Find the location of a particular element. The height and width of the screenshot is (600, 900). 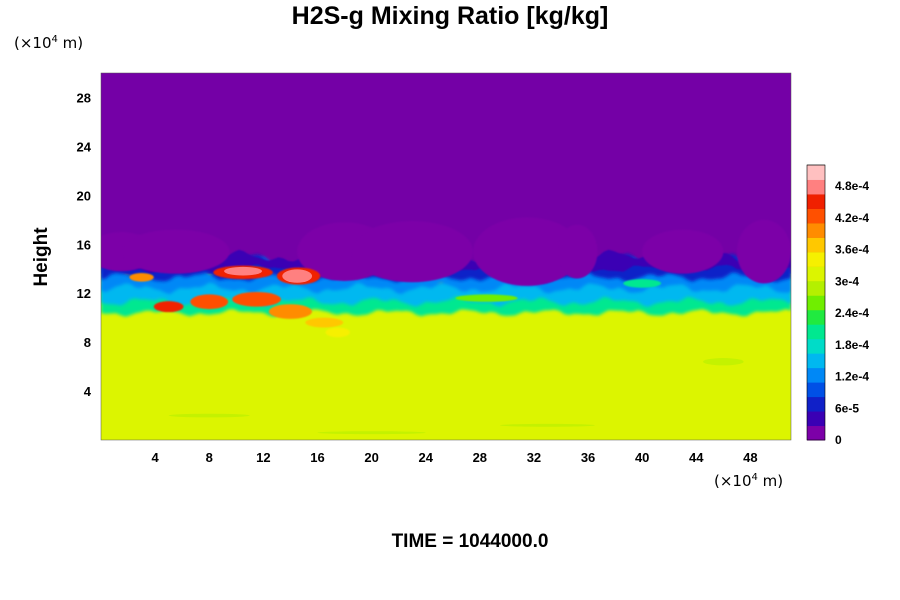

colorbar-frame is located at coordinates (816, 302).